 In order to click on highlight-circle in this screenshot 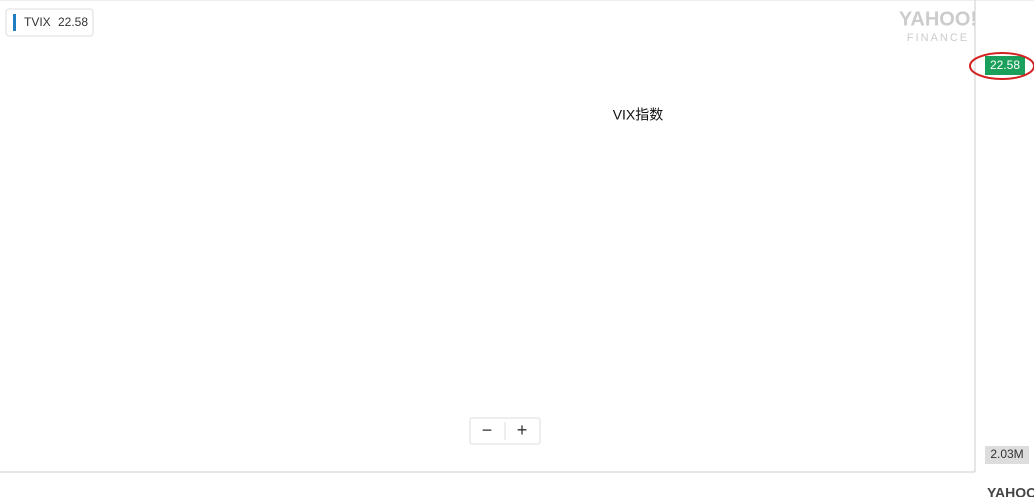, I will do `click(1001, 66)`.